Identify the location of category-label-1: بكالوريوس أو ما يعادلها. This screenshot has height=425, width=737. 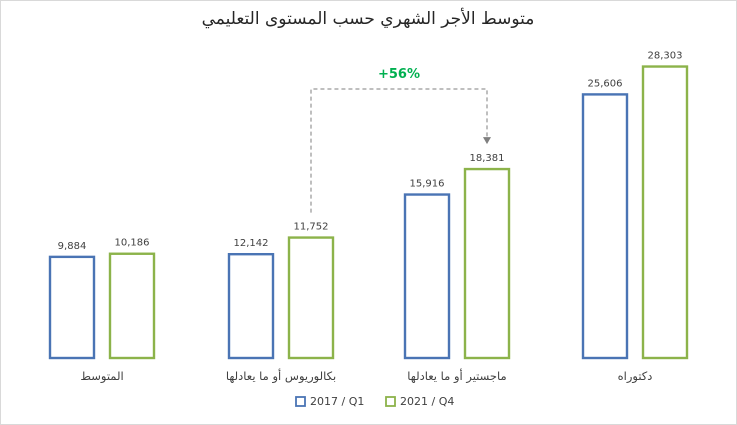
(281, 376).